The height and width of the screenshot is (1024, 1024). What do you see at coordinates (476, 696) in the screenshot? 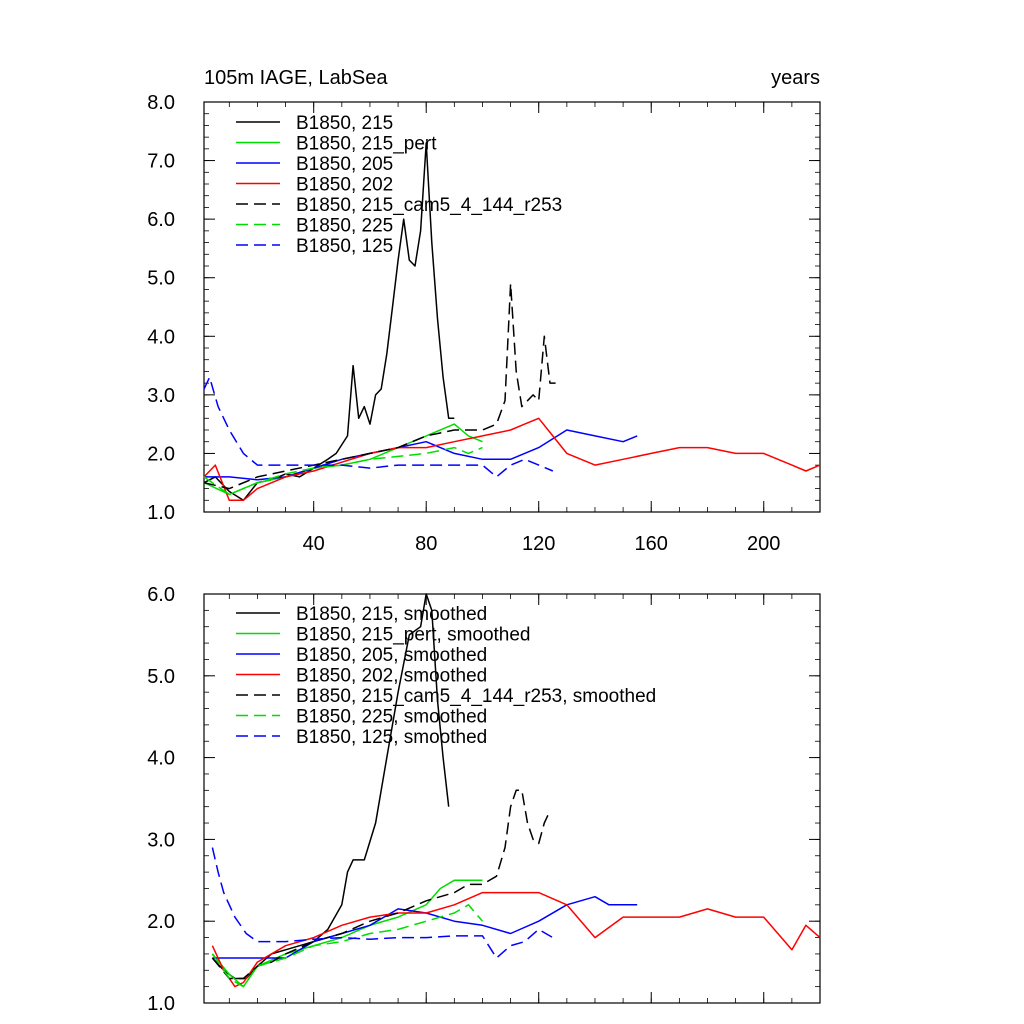
I see `legend-label: B1850, 215_cam5_4_144_r253, smoothed` at bounding box center [476, 696].